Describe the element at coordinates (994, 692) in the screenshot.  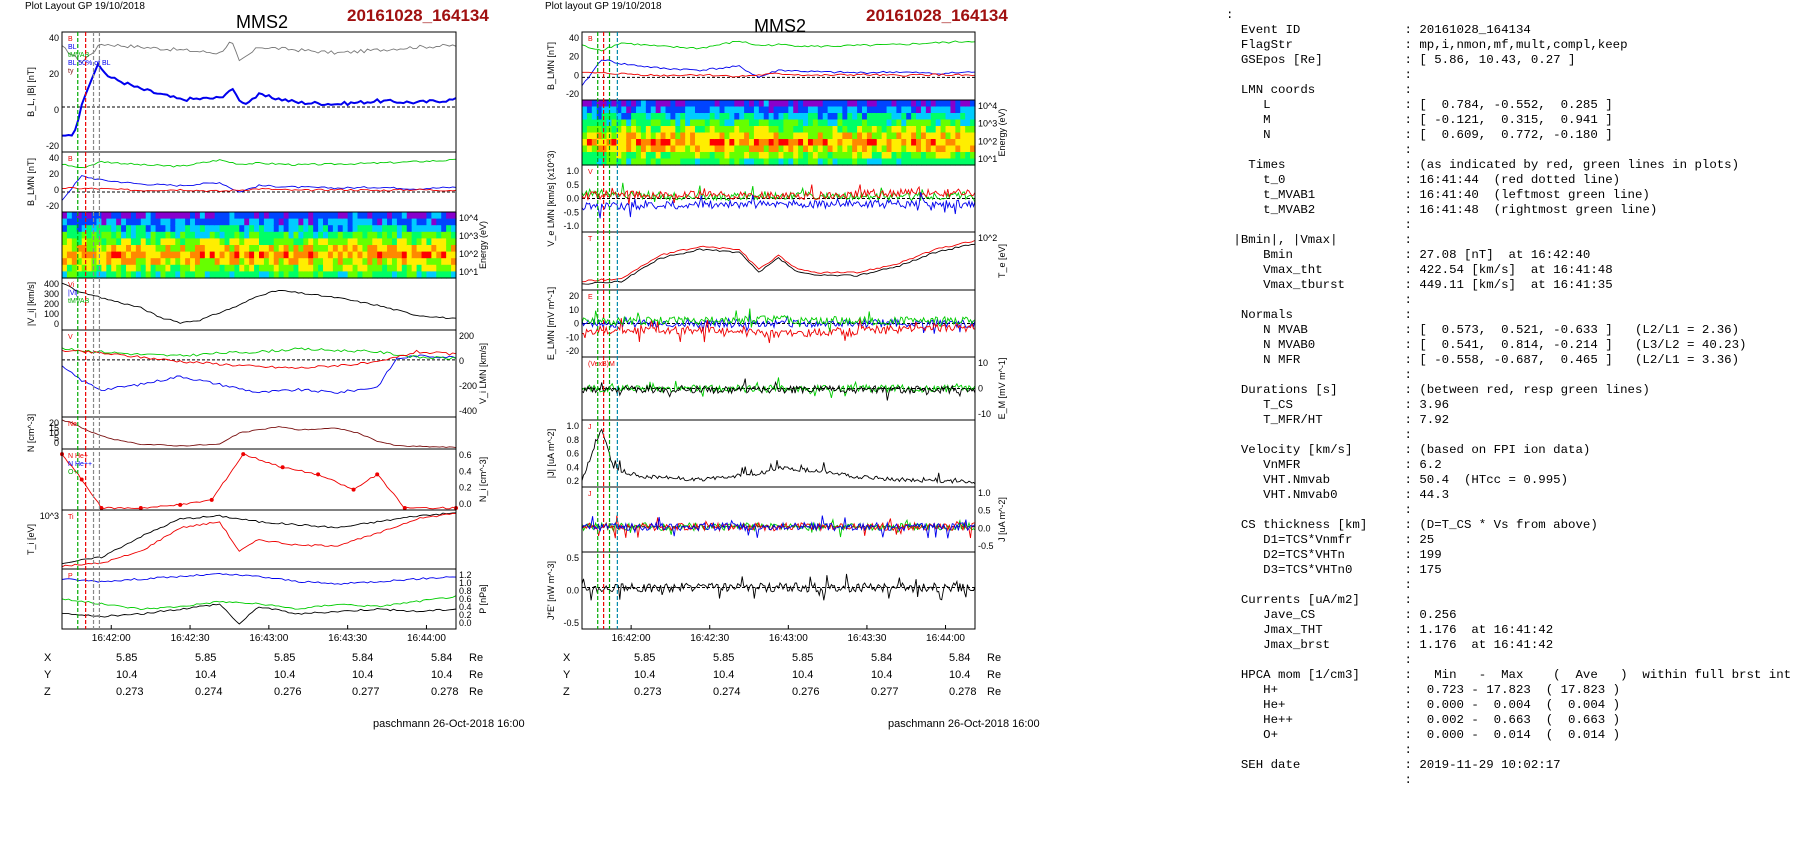
I see `coord-unit: Re` at that location.